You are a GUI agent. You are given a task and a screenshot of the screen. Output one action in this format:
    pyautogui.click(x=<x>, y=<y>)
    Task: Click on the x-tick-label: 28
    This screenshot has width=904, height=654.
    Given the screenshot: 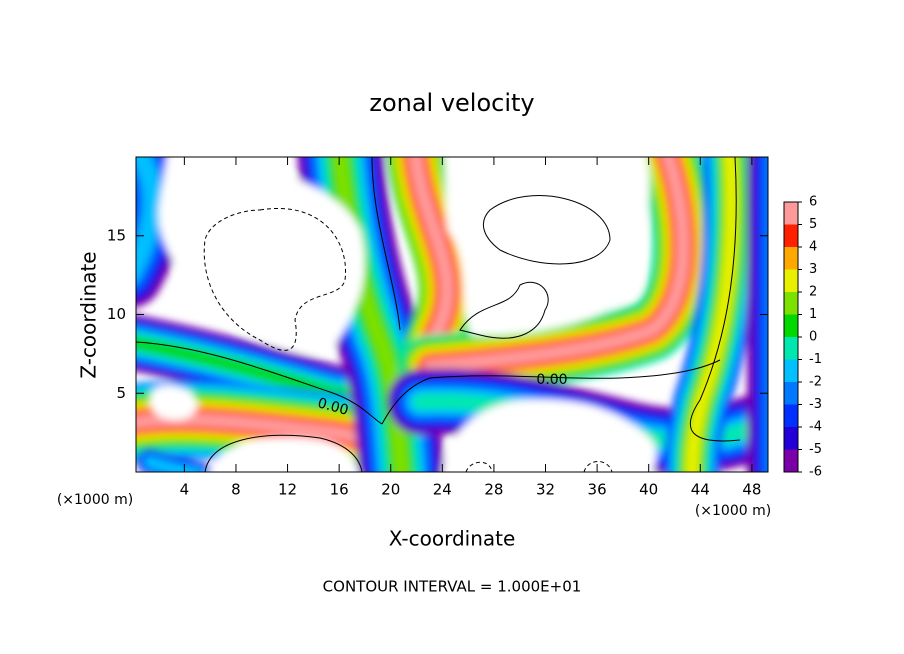 What is the action you would take?
    pyautogui.click(x=493, y=490)
    